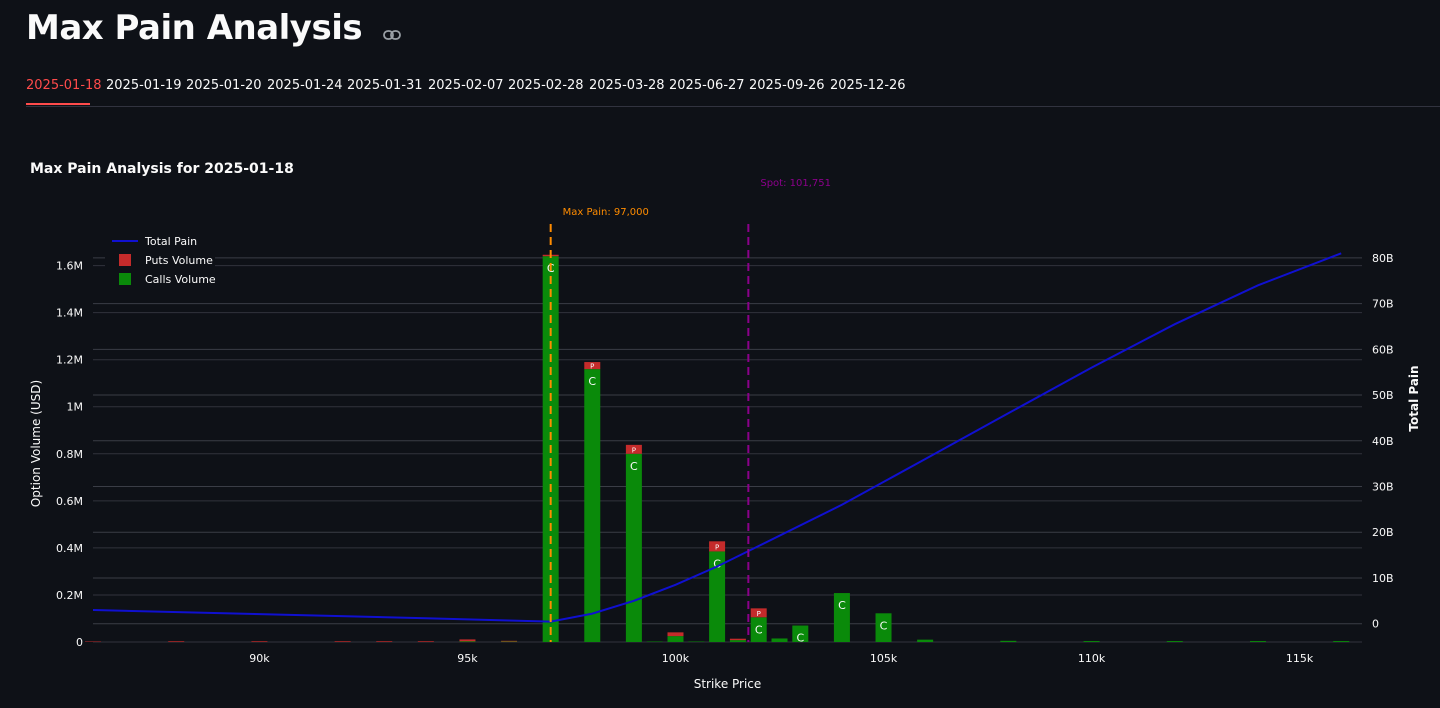  What do you see at coordinates (546, 85) in the screenshot?
I see `tab-2025-02-28: 2025-02-28` at bounding box center [546, 85].